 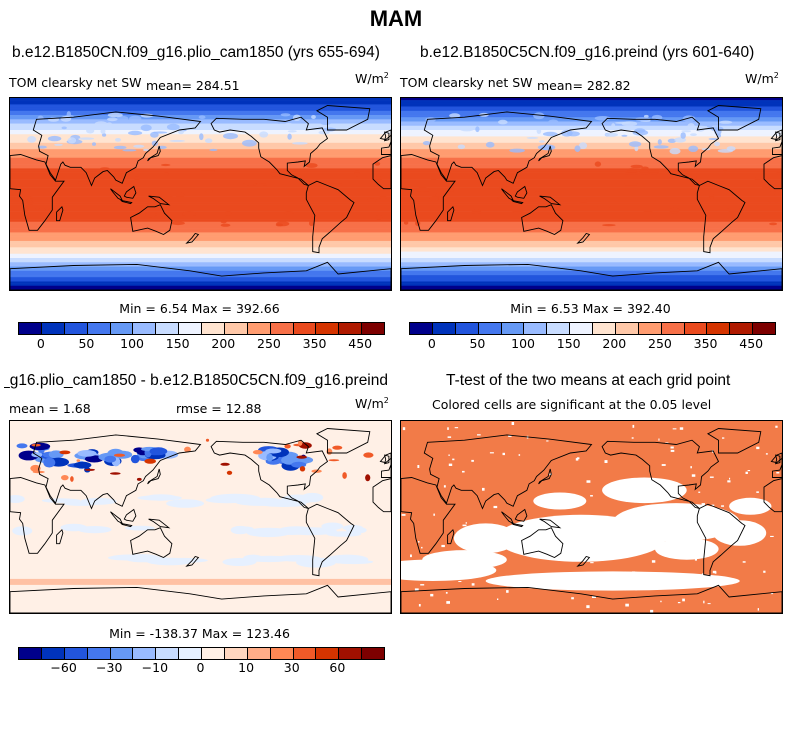 I want to click on colorbar-tick-label: 100, so click(x=523, y=343).